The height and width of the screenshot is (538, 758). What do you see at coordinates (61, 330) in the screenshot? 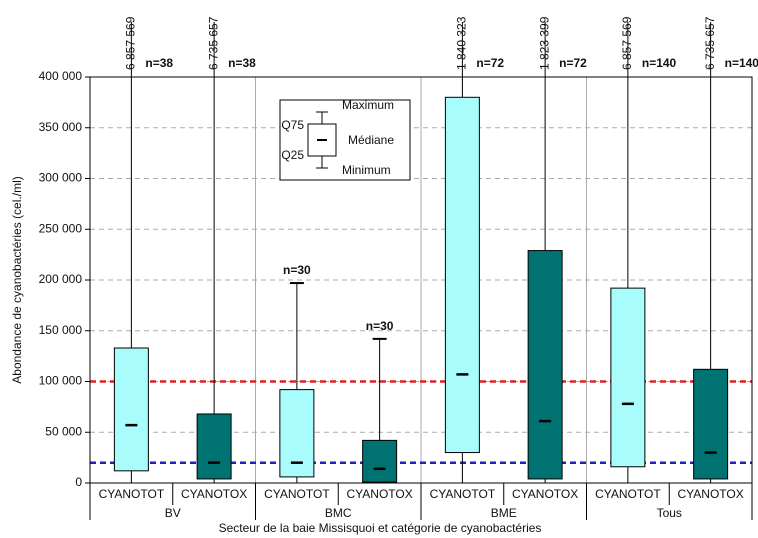
I see `y-tick-label: 150 000` at bounding box center [61, 330].